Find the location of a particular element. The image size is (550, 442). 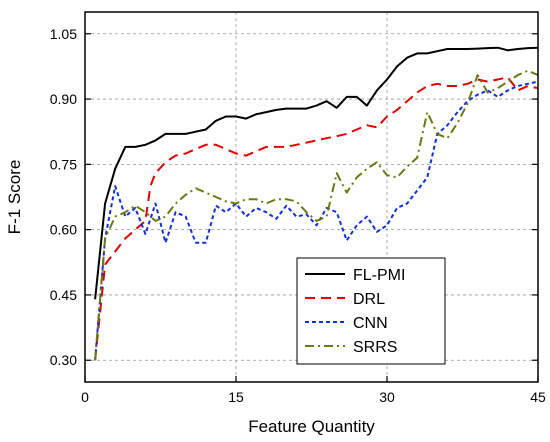

legend: FL-PMI DRL CNN SRRS is located at coordinates (371, 311).